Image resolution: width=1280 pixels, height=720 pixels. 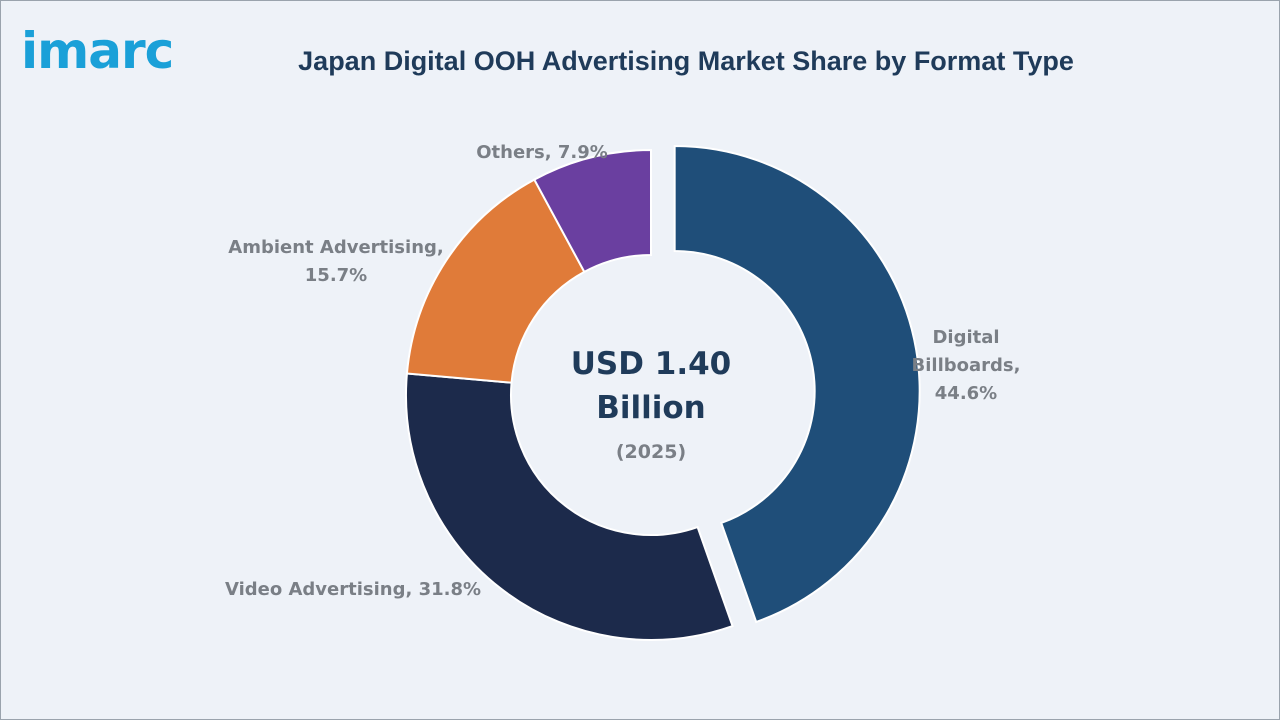 I want to click on center-year: (2025), so click(x=651, y=452).